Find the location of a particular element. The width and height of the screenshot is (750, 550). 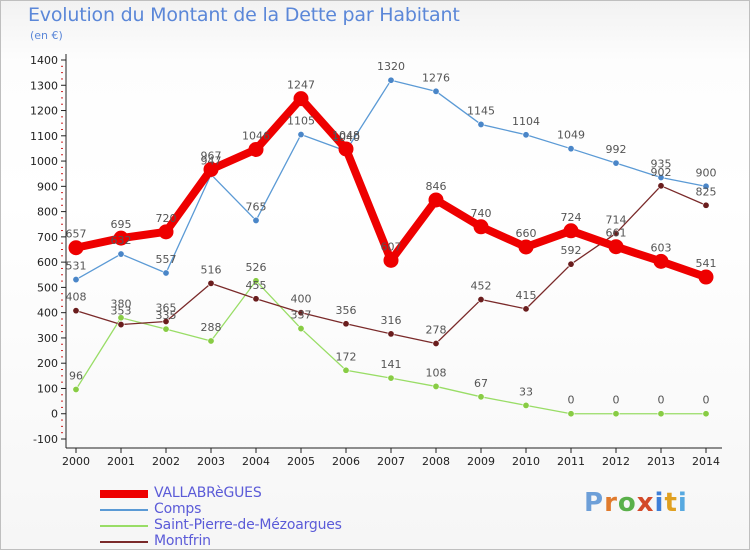

logo-letter: r is located at coordinates (611, 503).